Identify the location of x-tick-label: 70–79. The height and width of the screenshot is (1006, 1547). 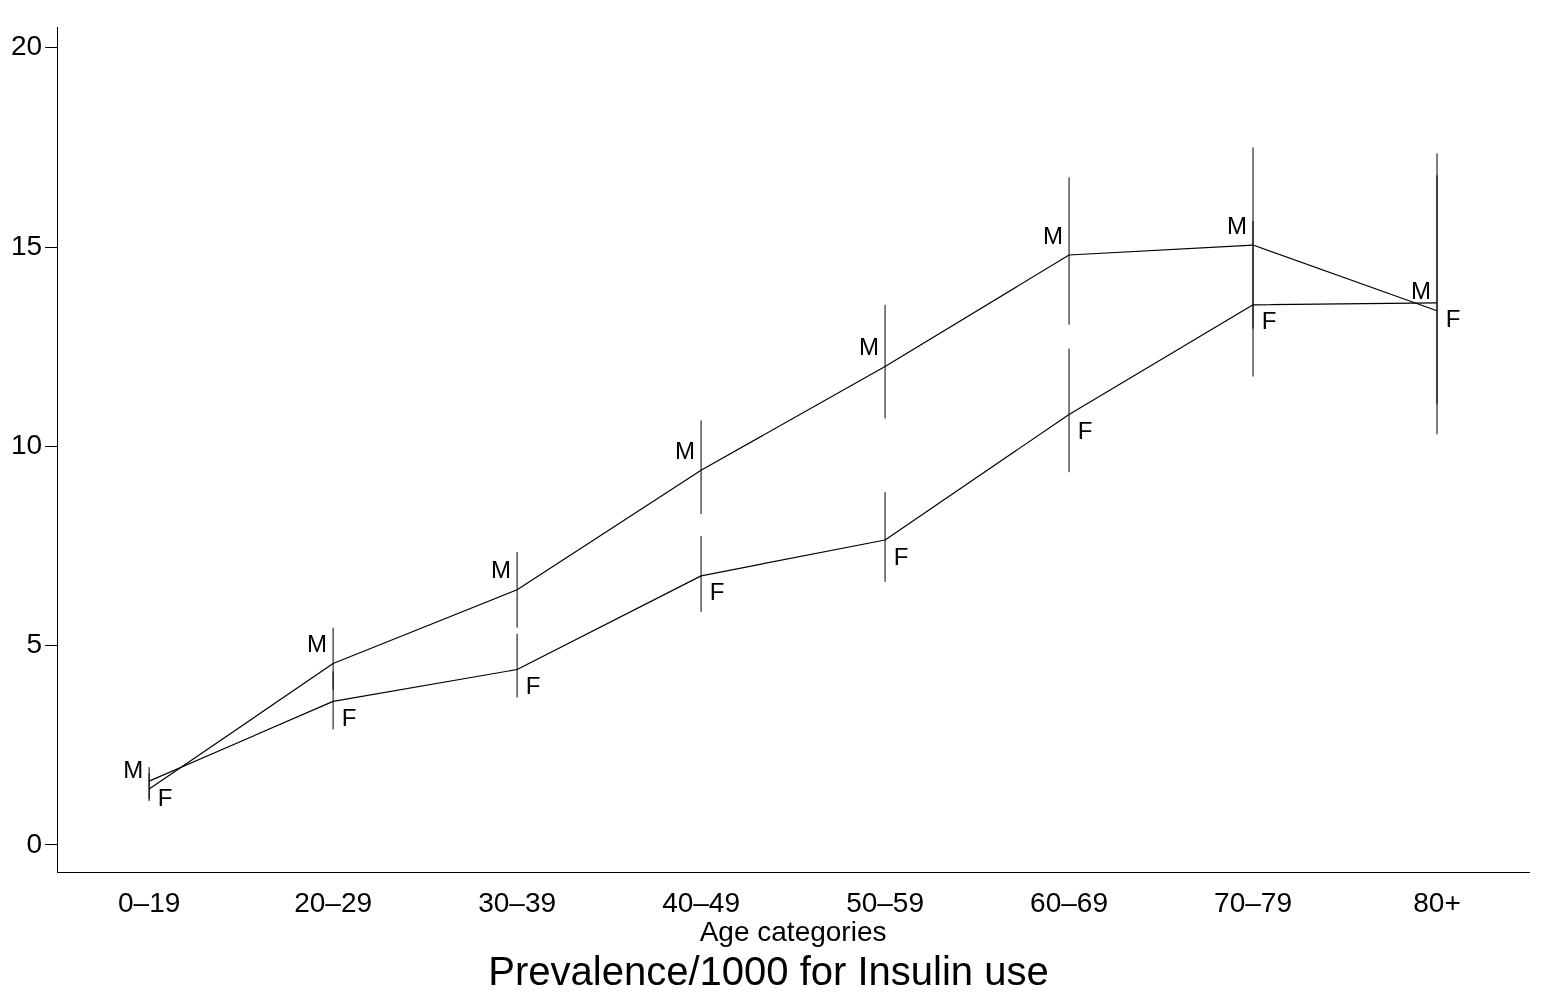
(1253, 903).